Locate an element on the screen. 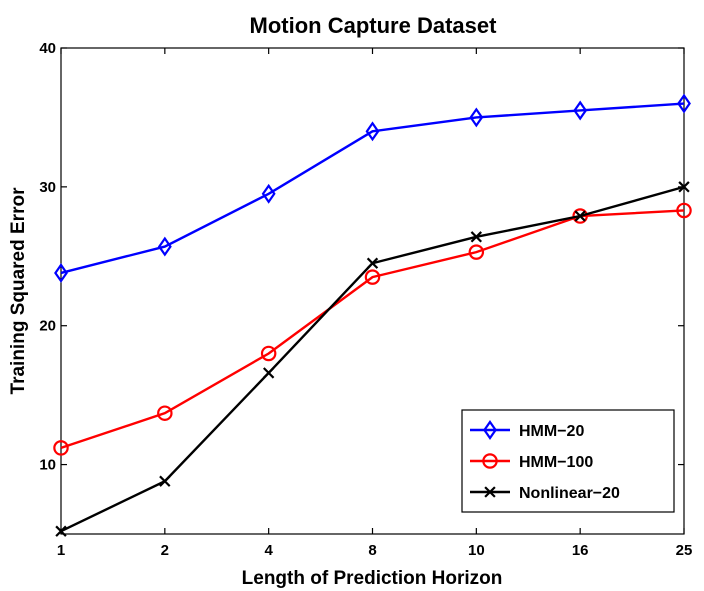  legend-label: HMM−20 is located at coordinates (551, 431).